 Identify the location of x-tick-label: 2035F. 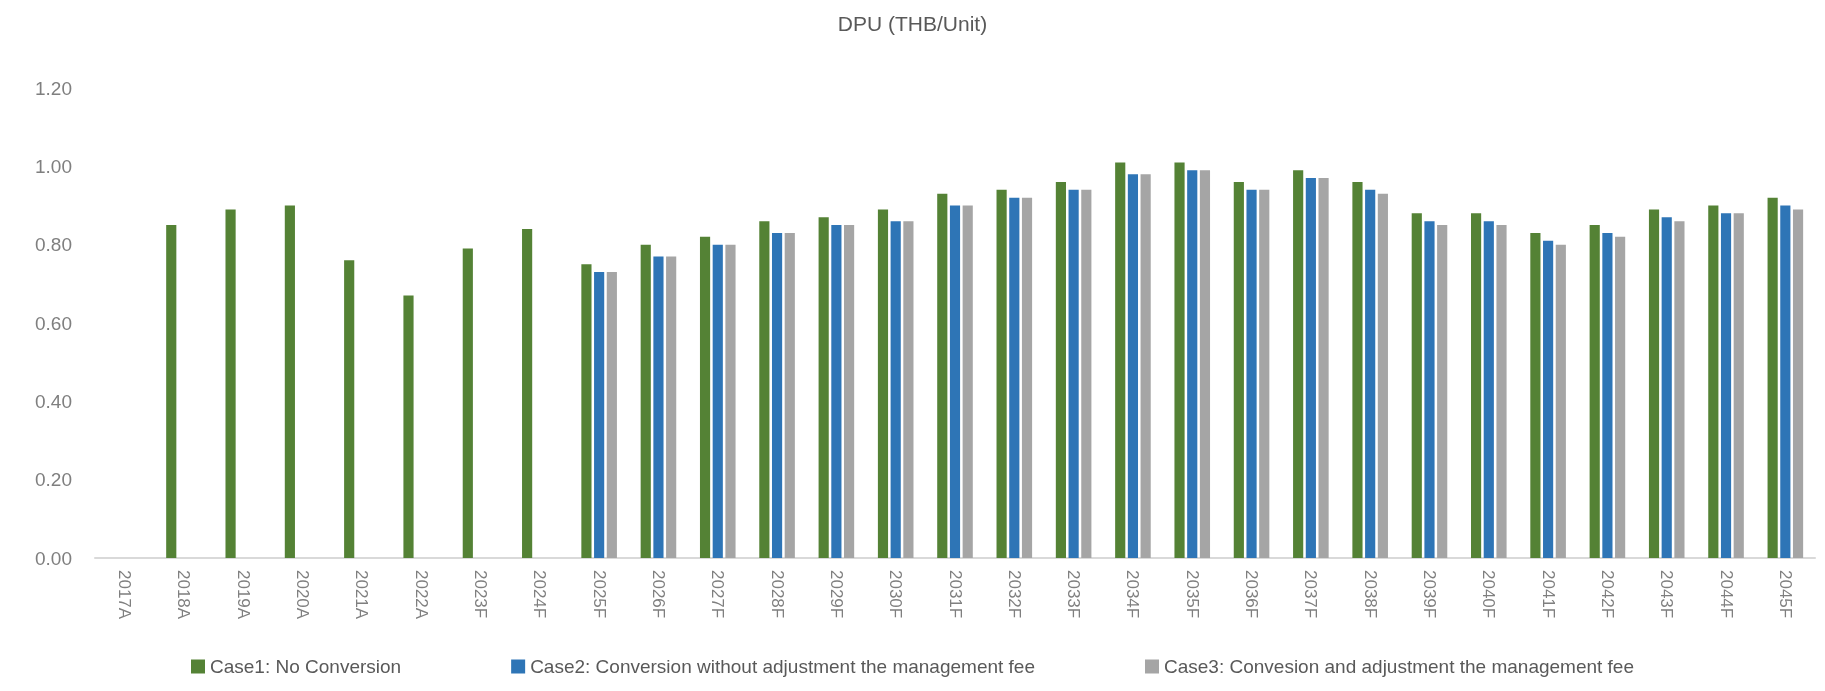
(1192, 594).